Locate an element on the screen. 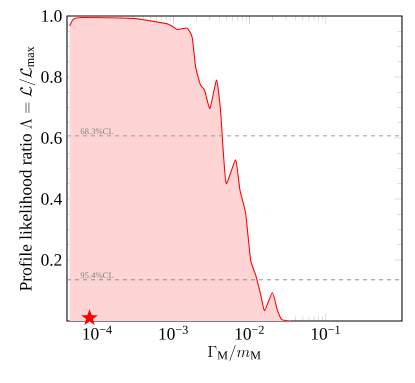 The image size is (415, 383). y-tick-label: 0.4 is located at coordinates (51, 199).